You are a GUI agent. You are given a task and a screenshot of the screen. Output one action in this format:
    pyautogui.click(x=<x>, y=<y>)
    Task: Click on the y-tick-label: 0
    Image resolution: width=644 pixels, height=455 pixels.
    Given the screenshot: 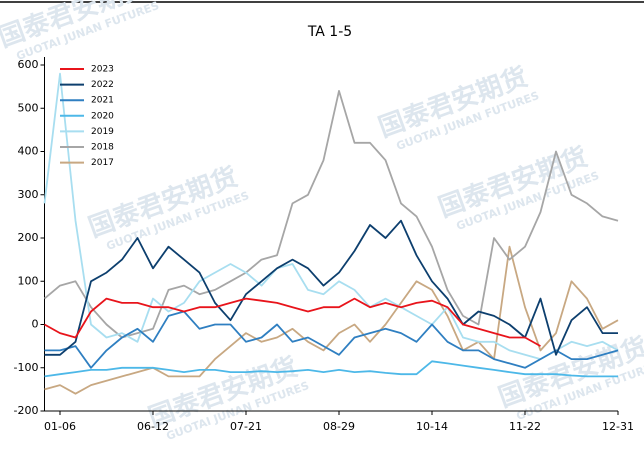 What is the action you would take?
    pyautogui.click(x=35, y=324)
    